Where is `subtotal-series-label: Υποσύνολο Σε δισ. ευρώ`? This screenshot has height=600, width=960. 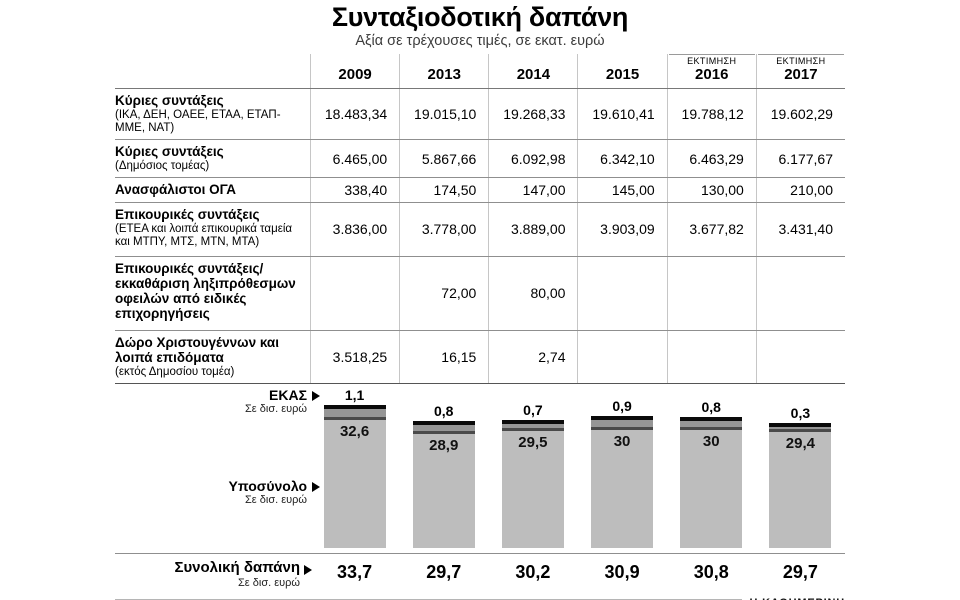
subtotal-series-label: Υποσύνολο Σε δισ. ευρώ is located at coordinates (274, 492).